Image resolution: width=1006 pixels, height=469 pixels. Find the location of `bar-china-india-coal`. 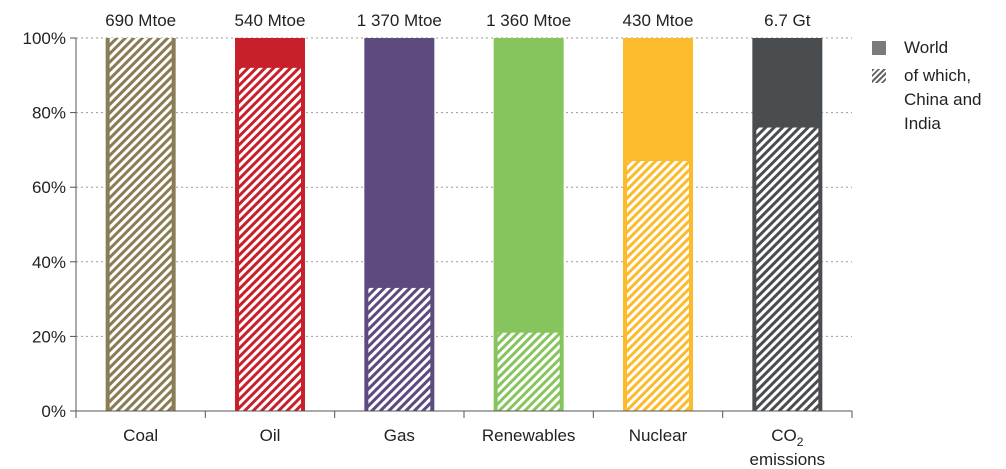

bar-china-india-coal is located at coordinates (140, 224).